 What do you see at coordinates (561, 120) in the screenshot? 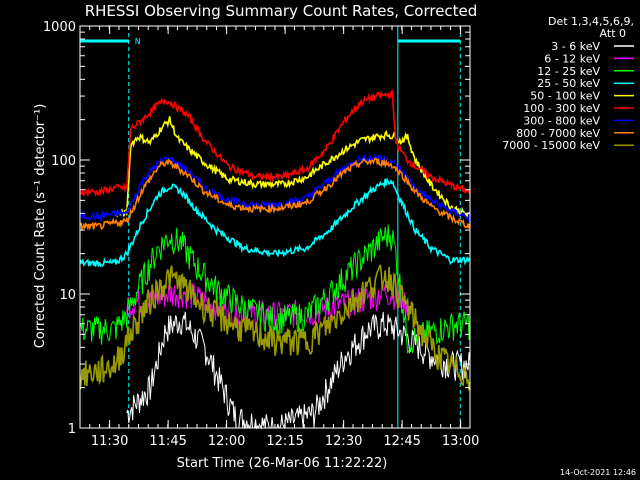
I see `legend-label: 300 - 800 keV` at bounding box center [561, 120].